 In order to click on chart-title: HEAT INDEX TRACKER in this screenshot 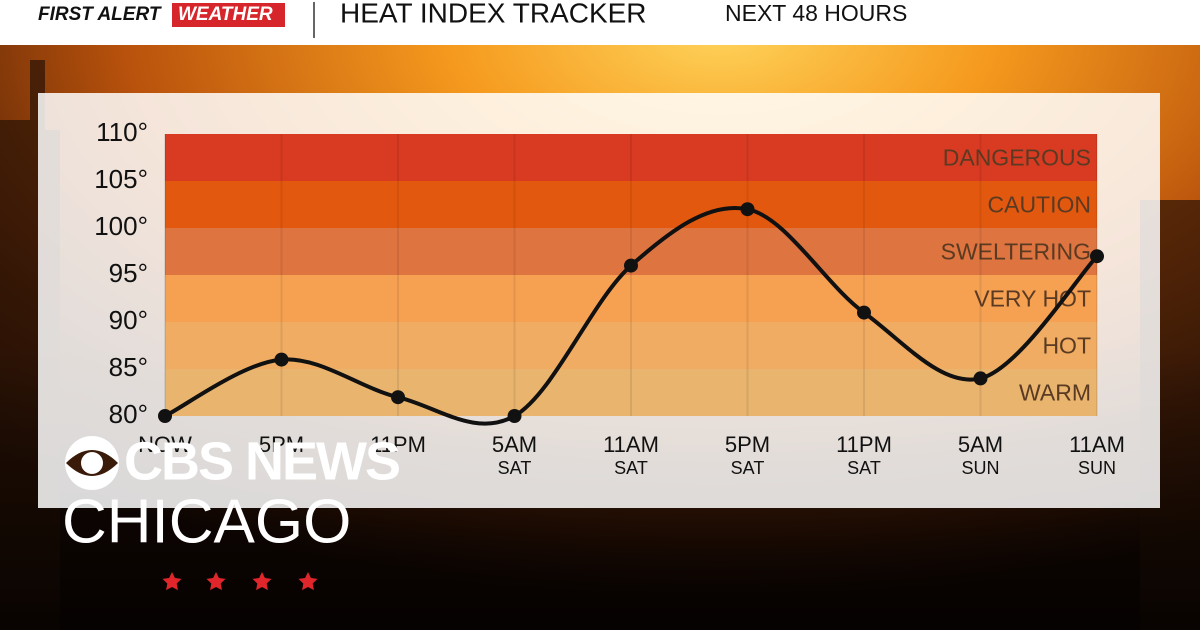, I will do `click(493, 14)`.